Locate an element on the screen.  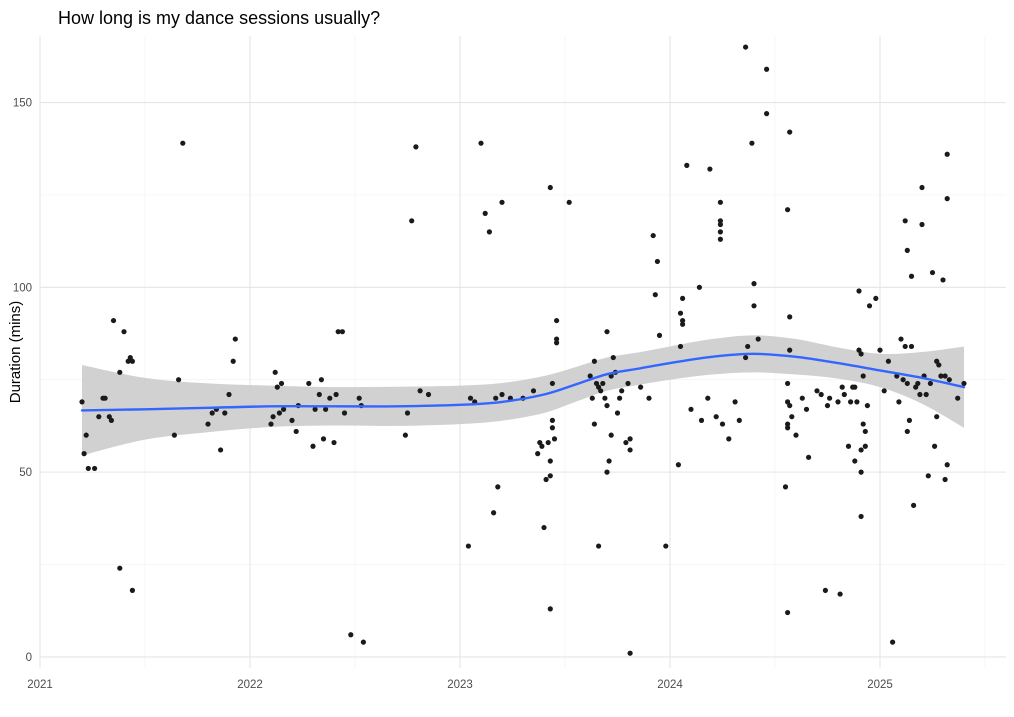
confidence-band is located at coordinates (523, 395).